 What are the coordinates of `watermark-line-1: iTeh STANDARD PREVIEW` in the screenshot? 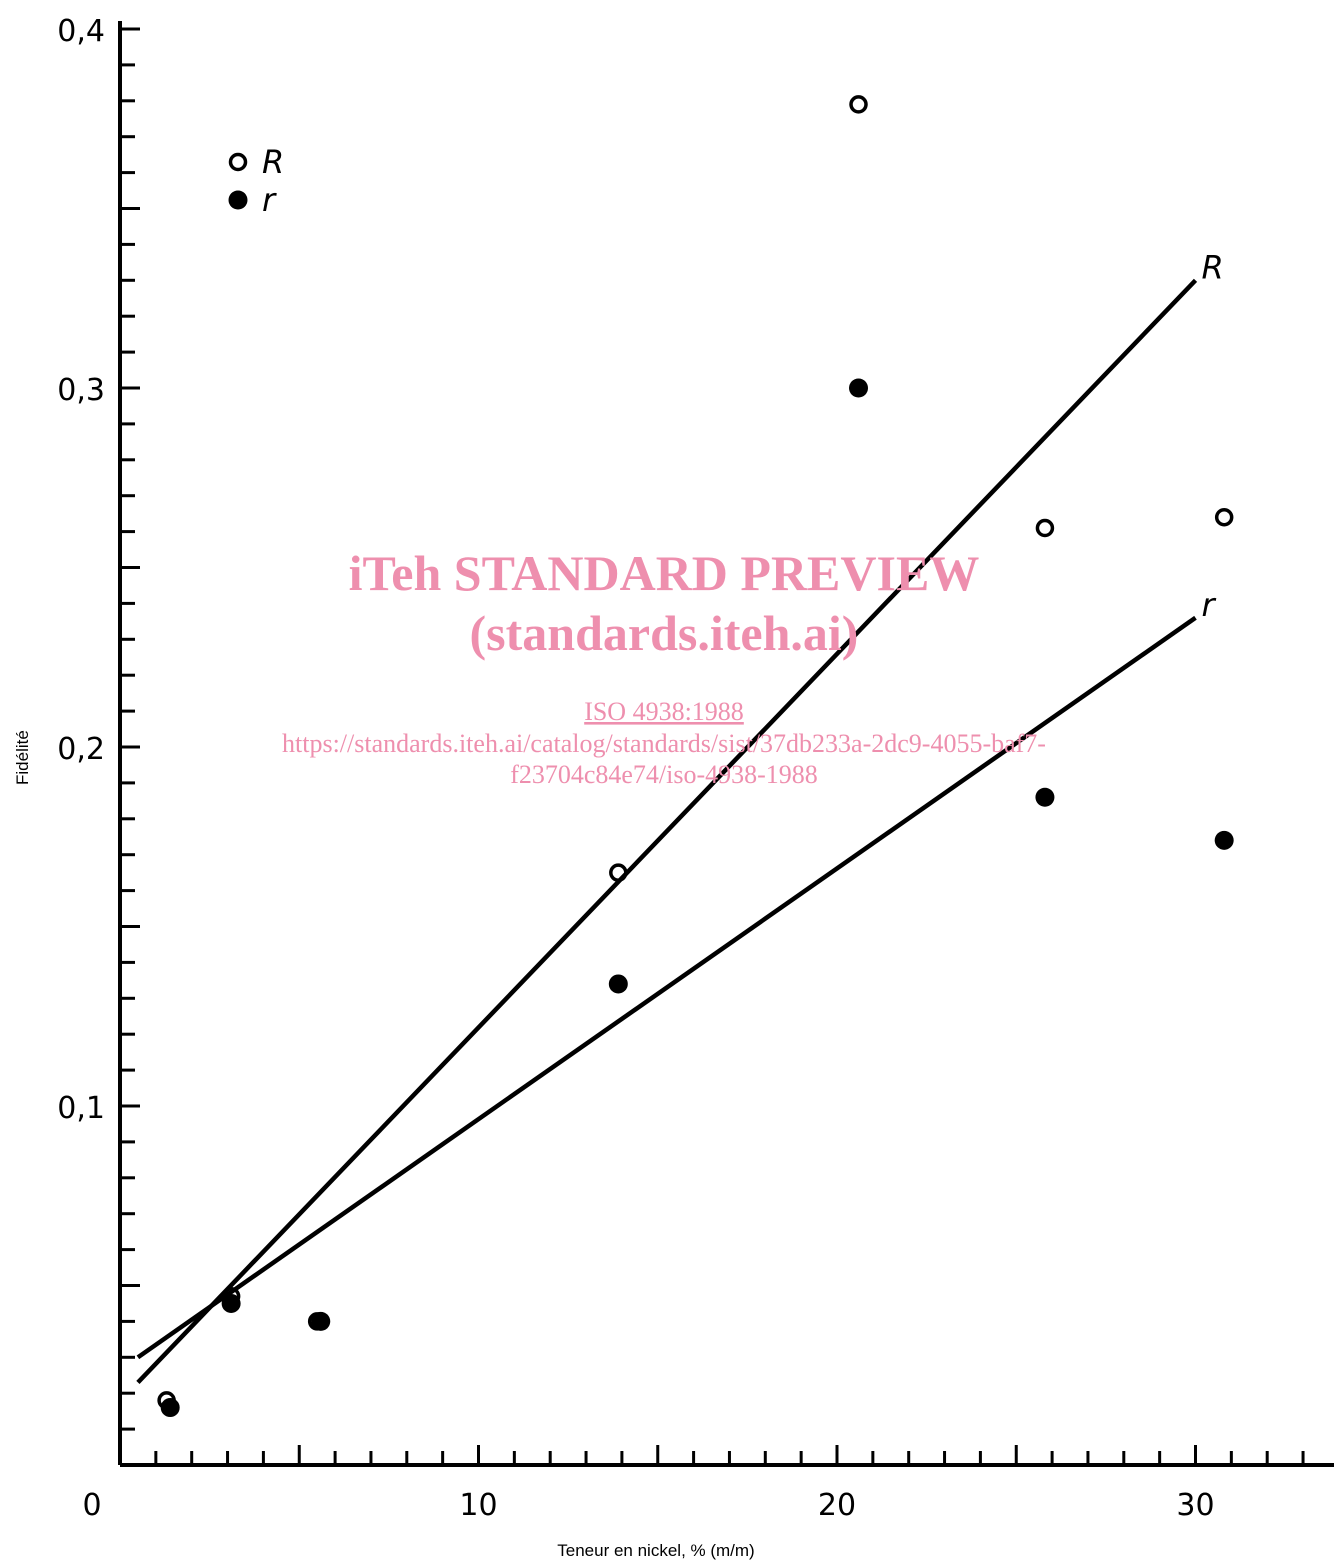 It's located at (664, 573).